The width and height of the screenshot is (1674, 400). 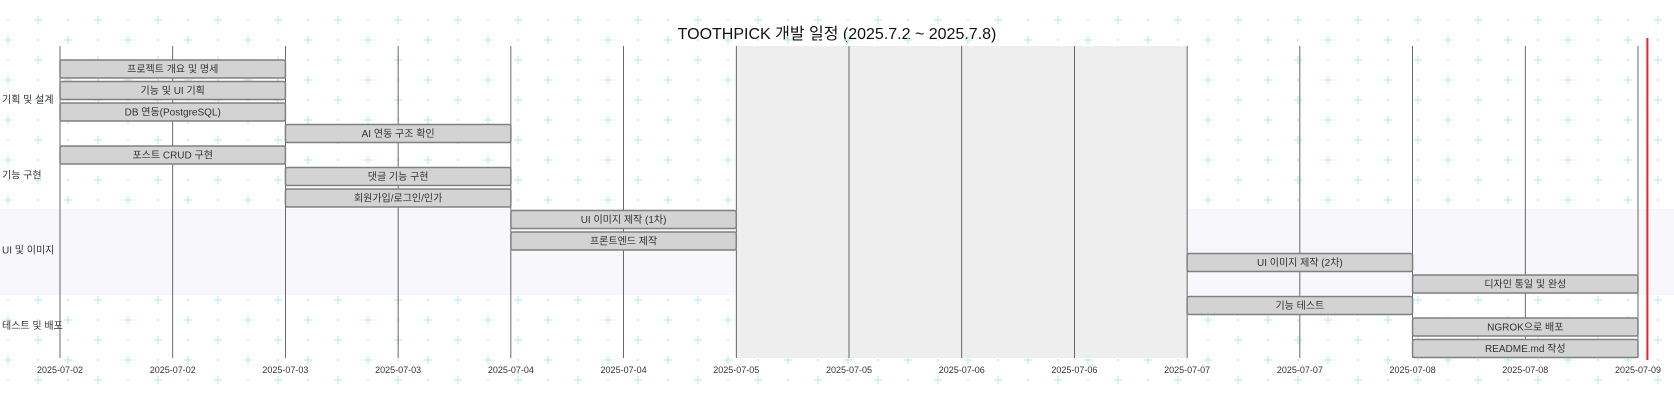 What do you see at coordinates (1300, 263) in the screenshot?
I see `task-label: UI 이미지 제작 (2차)` at bounding box center [1300, 263].